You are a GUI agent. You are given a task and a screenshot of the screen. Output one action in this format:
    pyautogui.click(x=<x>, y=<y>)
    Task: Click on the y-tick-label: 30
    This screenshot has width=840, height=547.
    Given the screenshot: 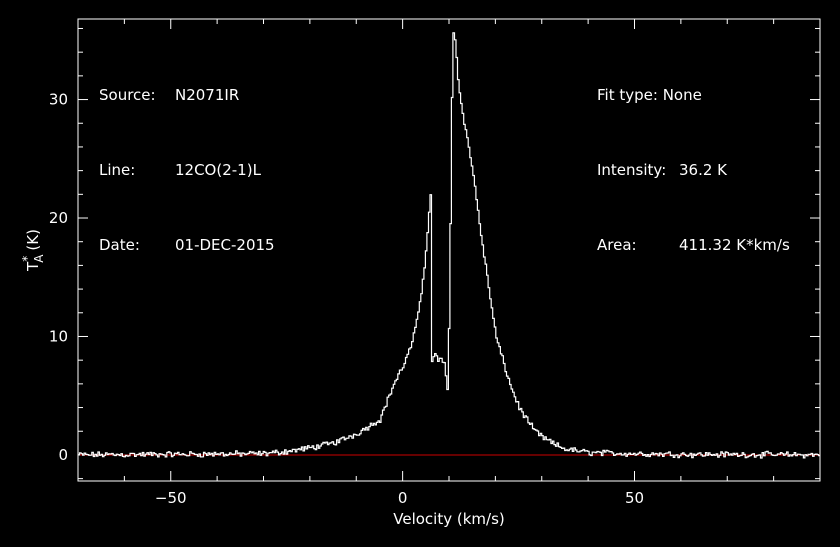 What is the action you would take?
    pyautogui.click(x=58, y=100)
    